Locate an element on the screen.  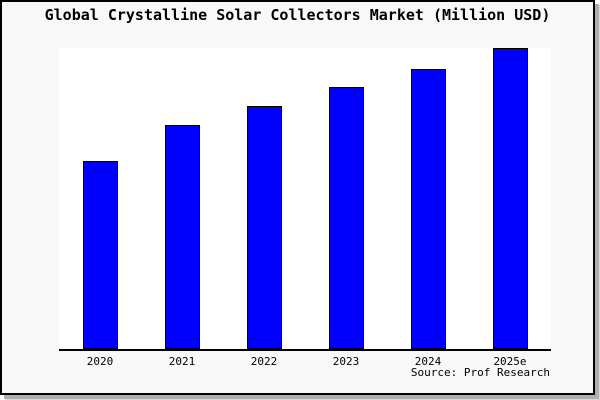
bar-2025e is located at coordinates (510, 198).